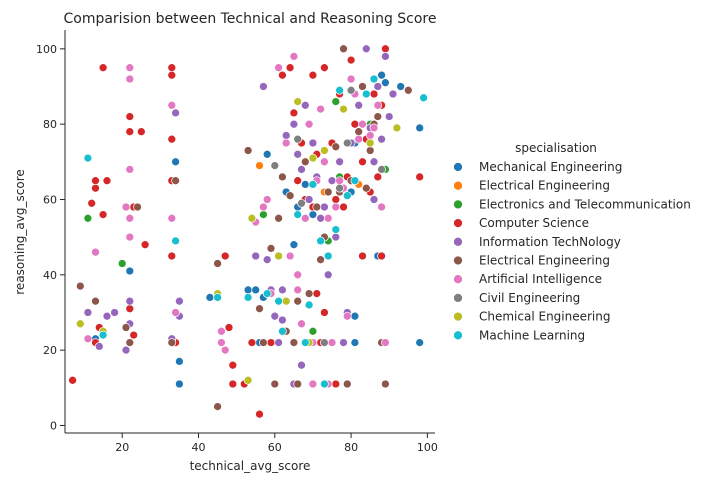  I want to click on legend-label: Machine Learning, so click(532, 335).